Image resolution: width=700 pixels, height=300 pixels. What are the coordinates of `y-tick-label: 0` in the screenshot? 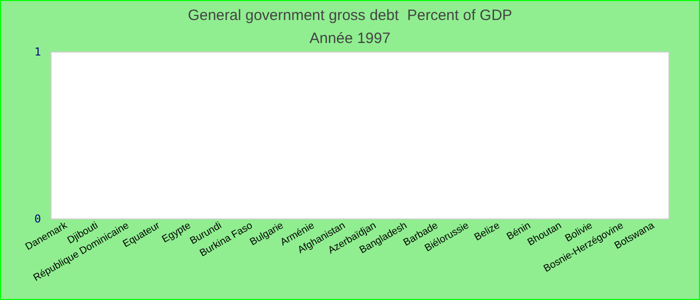 It's located at (37, 219).